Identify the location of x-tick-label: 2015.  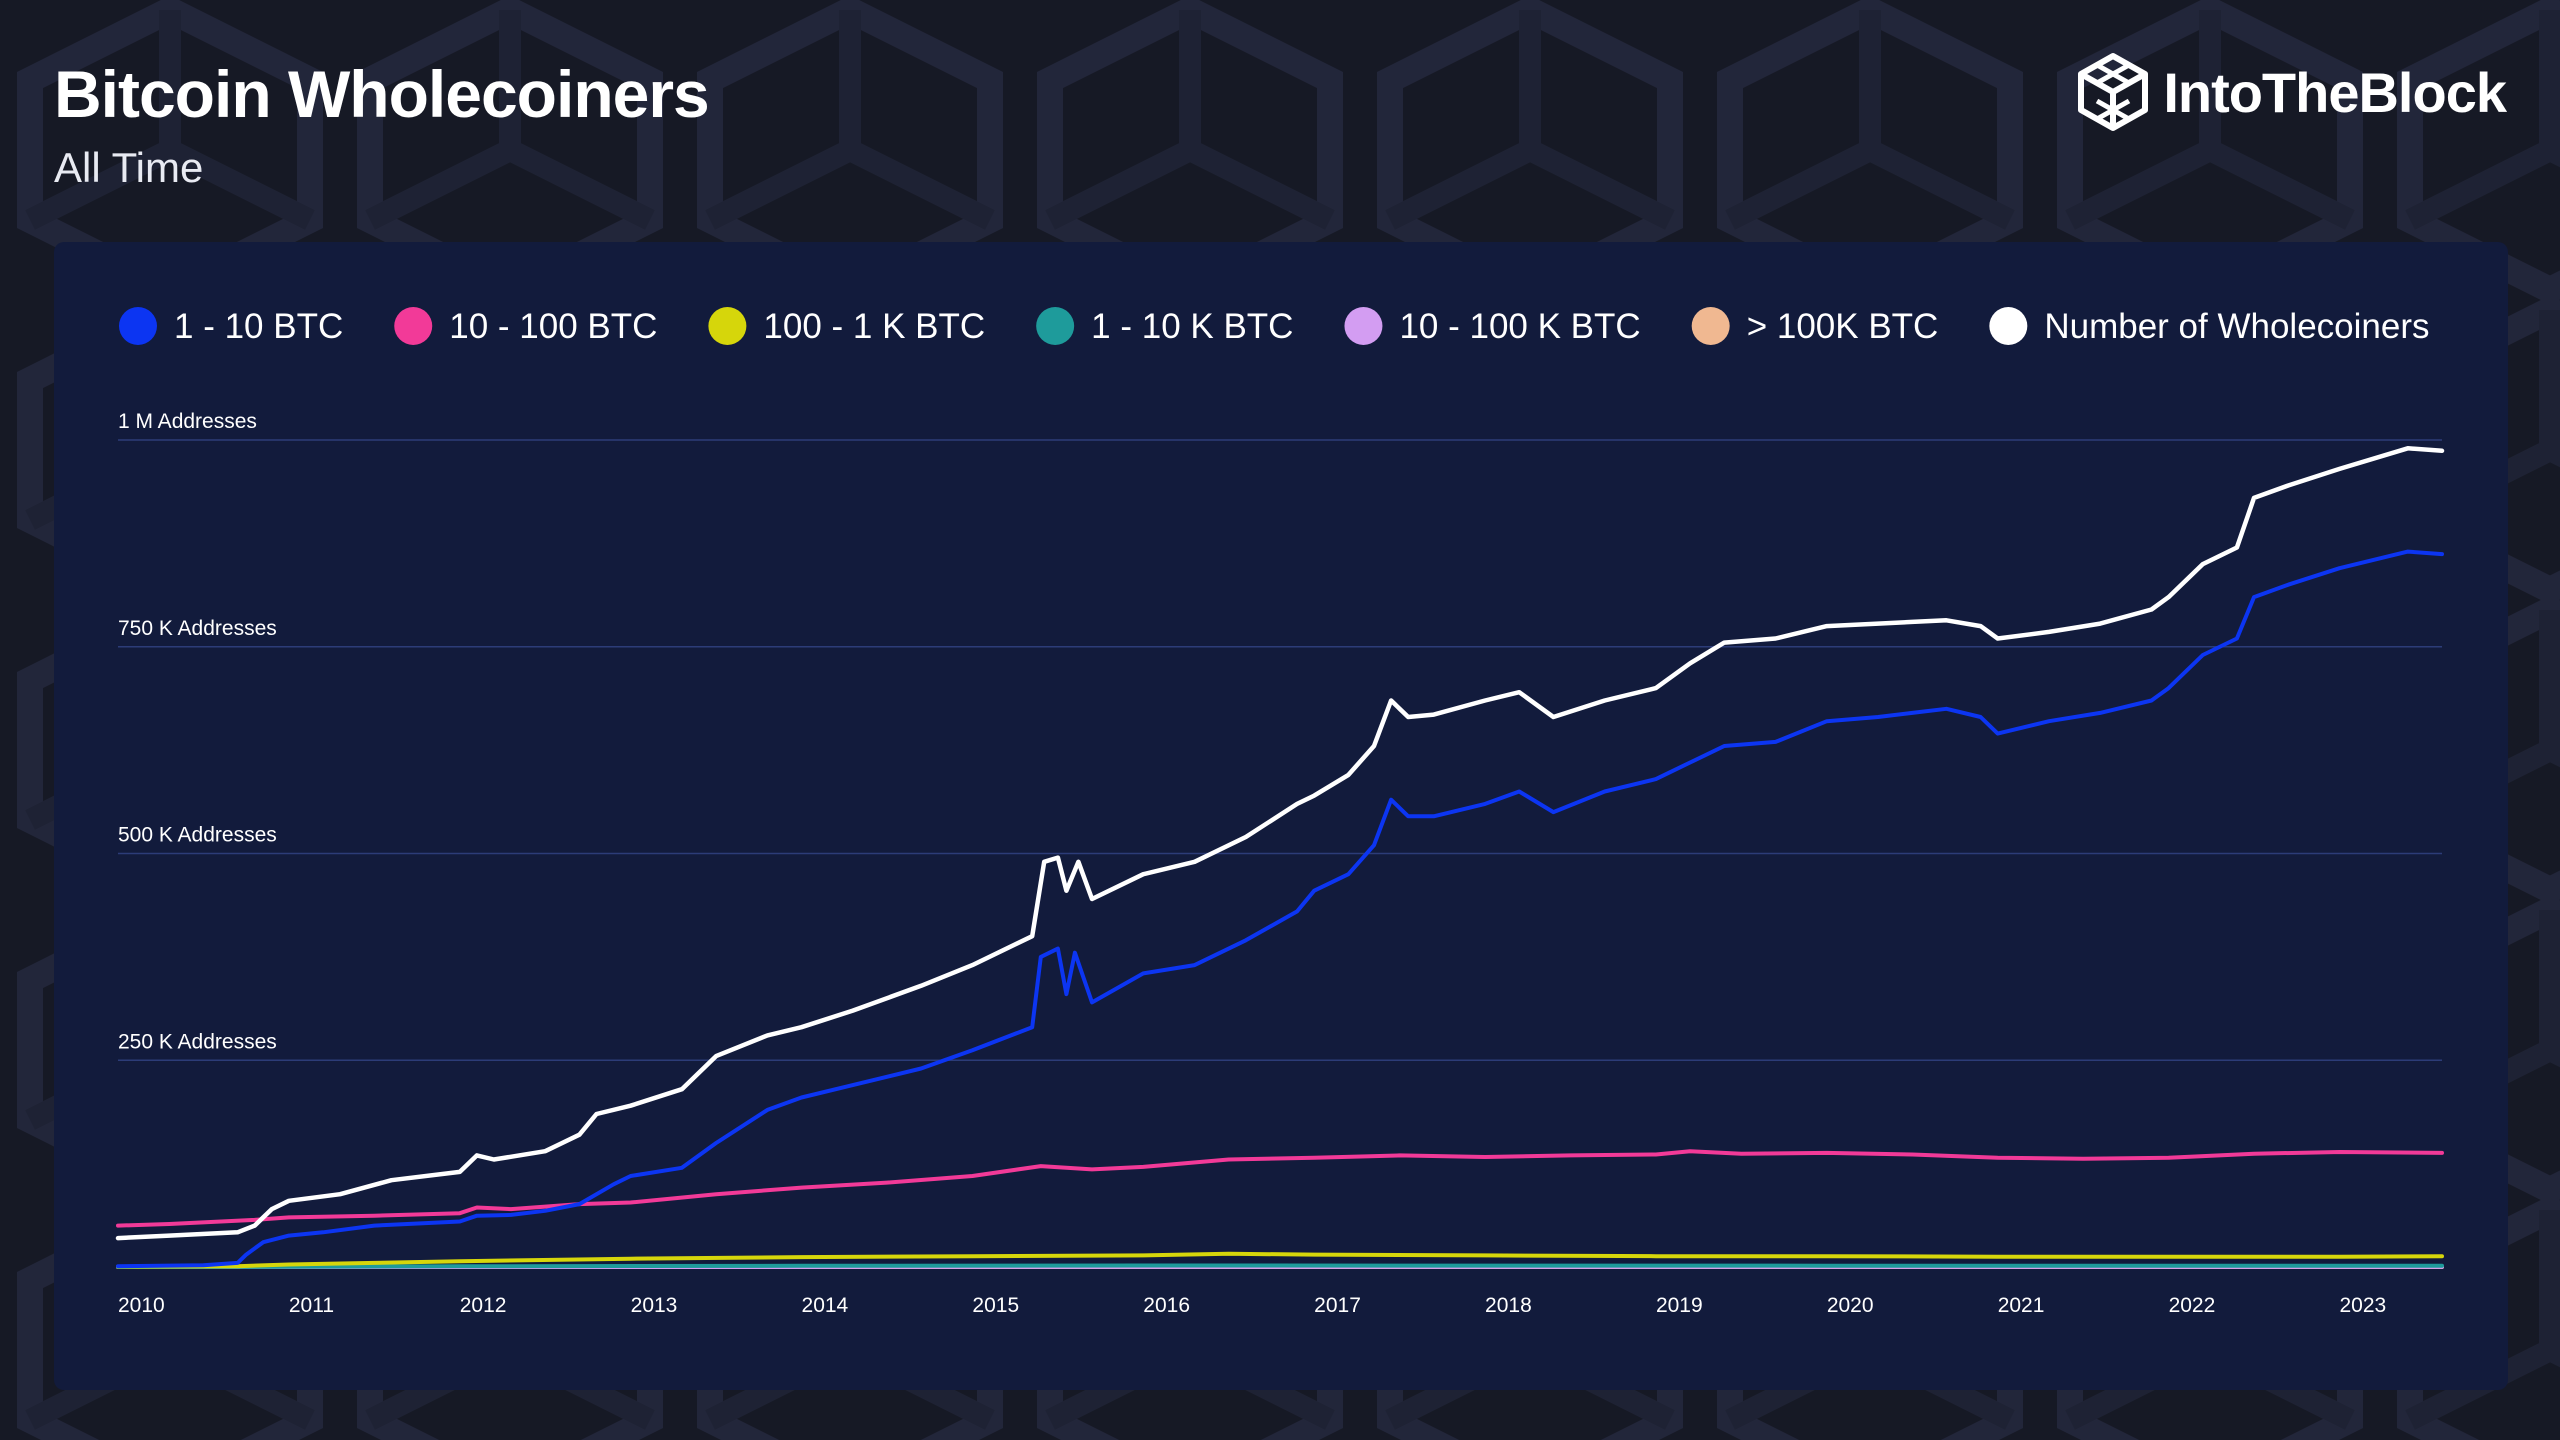
(995, 1305).